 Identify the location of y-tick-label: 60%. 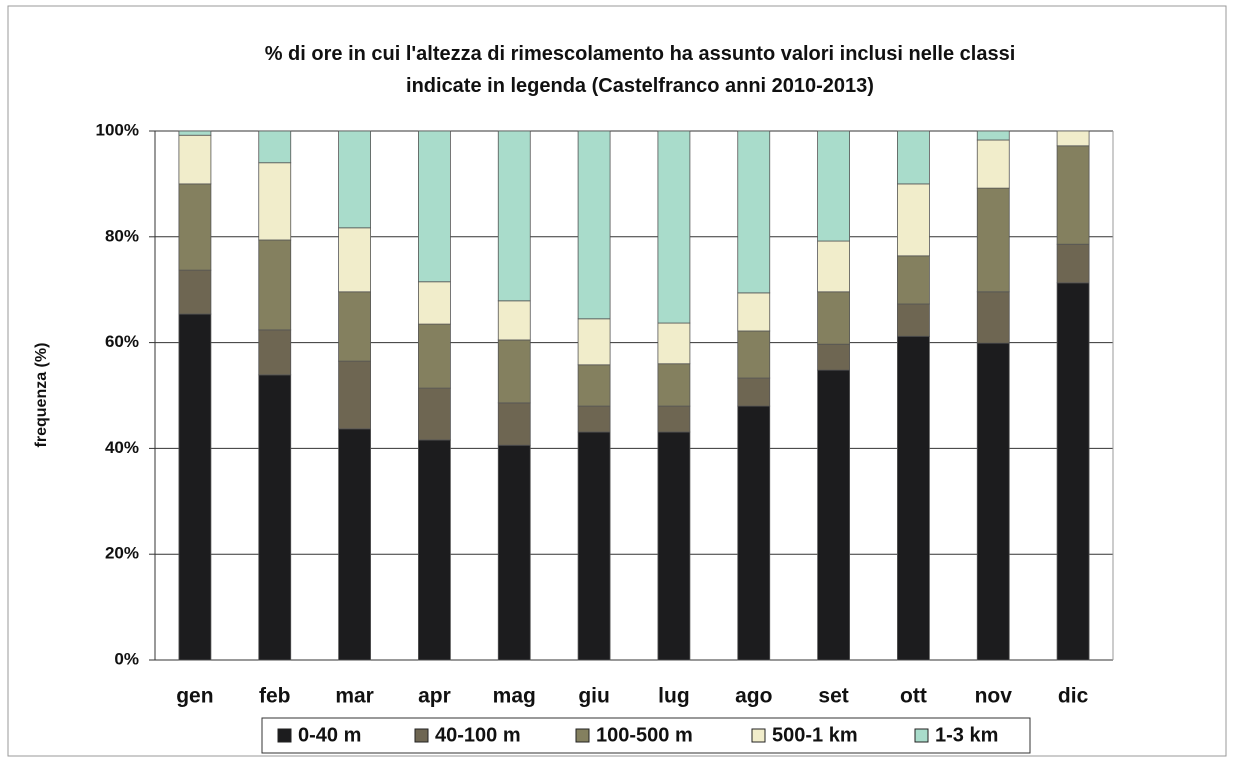
(122, 341).